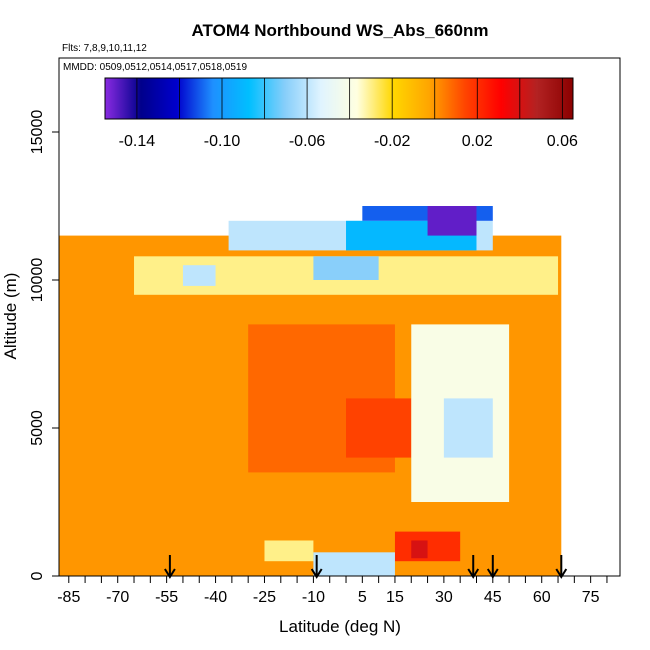 This screenshot has height=650, width=650. What do you see at coordinates (340, 30) in the screenshot?
I see `chart-title: ATOM4 Northbound WS_Abs_660nm` at bounding box center [340, 30].